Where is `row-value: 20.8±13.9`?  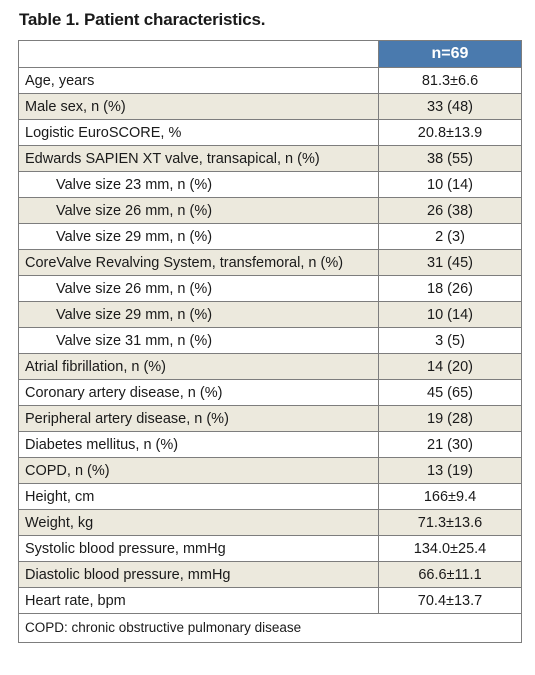
row-value: 20.8±13.9 is located at coordinates (450, 132).